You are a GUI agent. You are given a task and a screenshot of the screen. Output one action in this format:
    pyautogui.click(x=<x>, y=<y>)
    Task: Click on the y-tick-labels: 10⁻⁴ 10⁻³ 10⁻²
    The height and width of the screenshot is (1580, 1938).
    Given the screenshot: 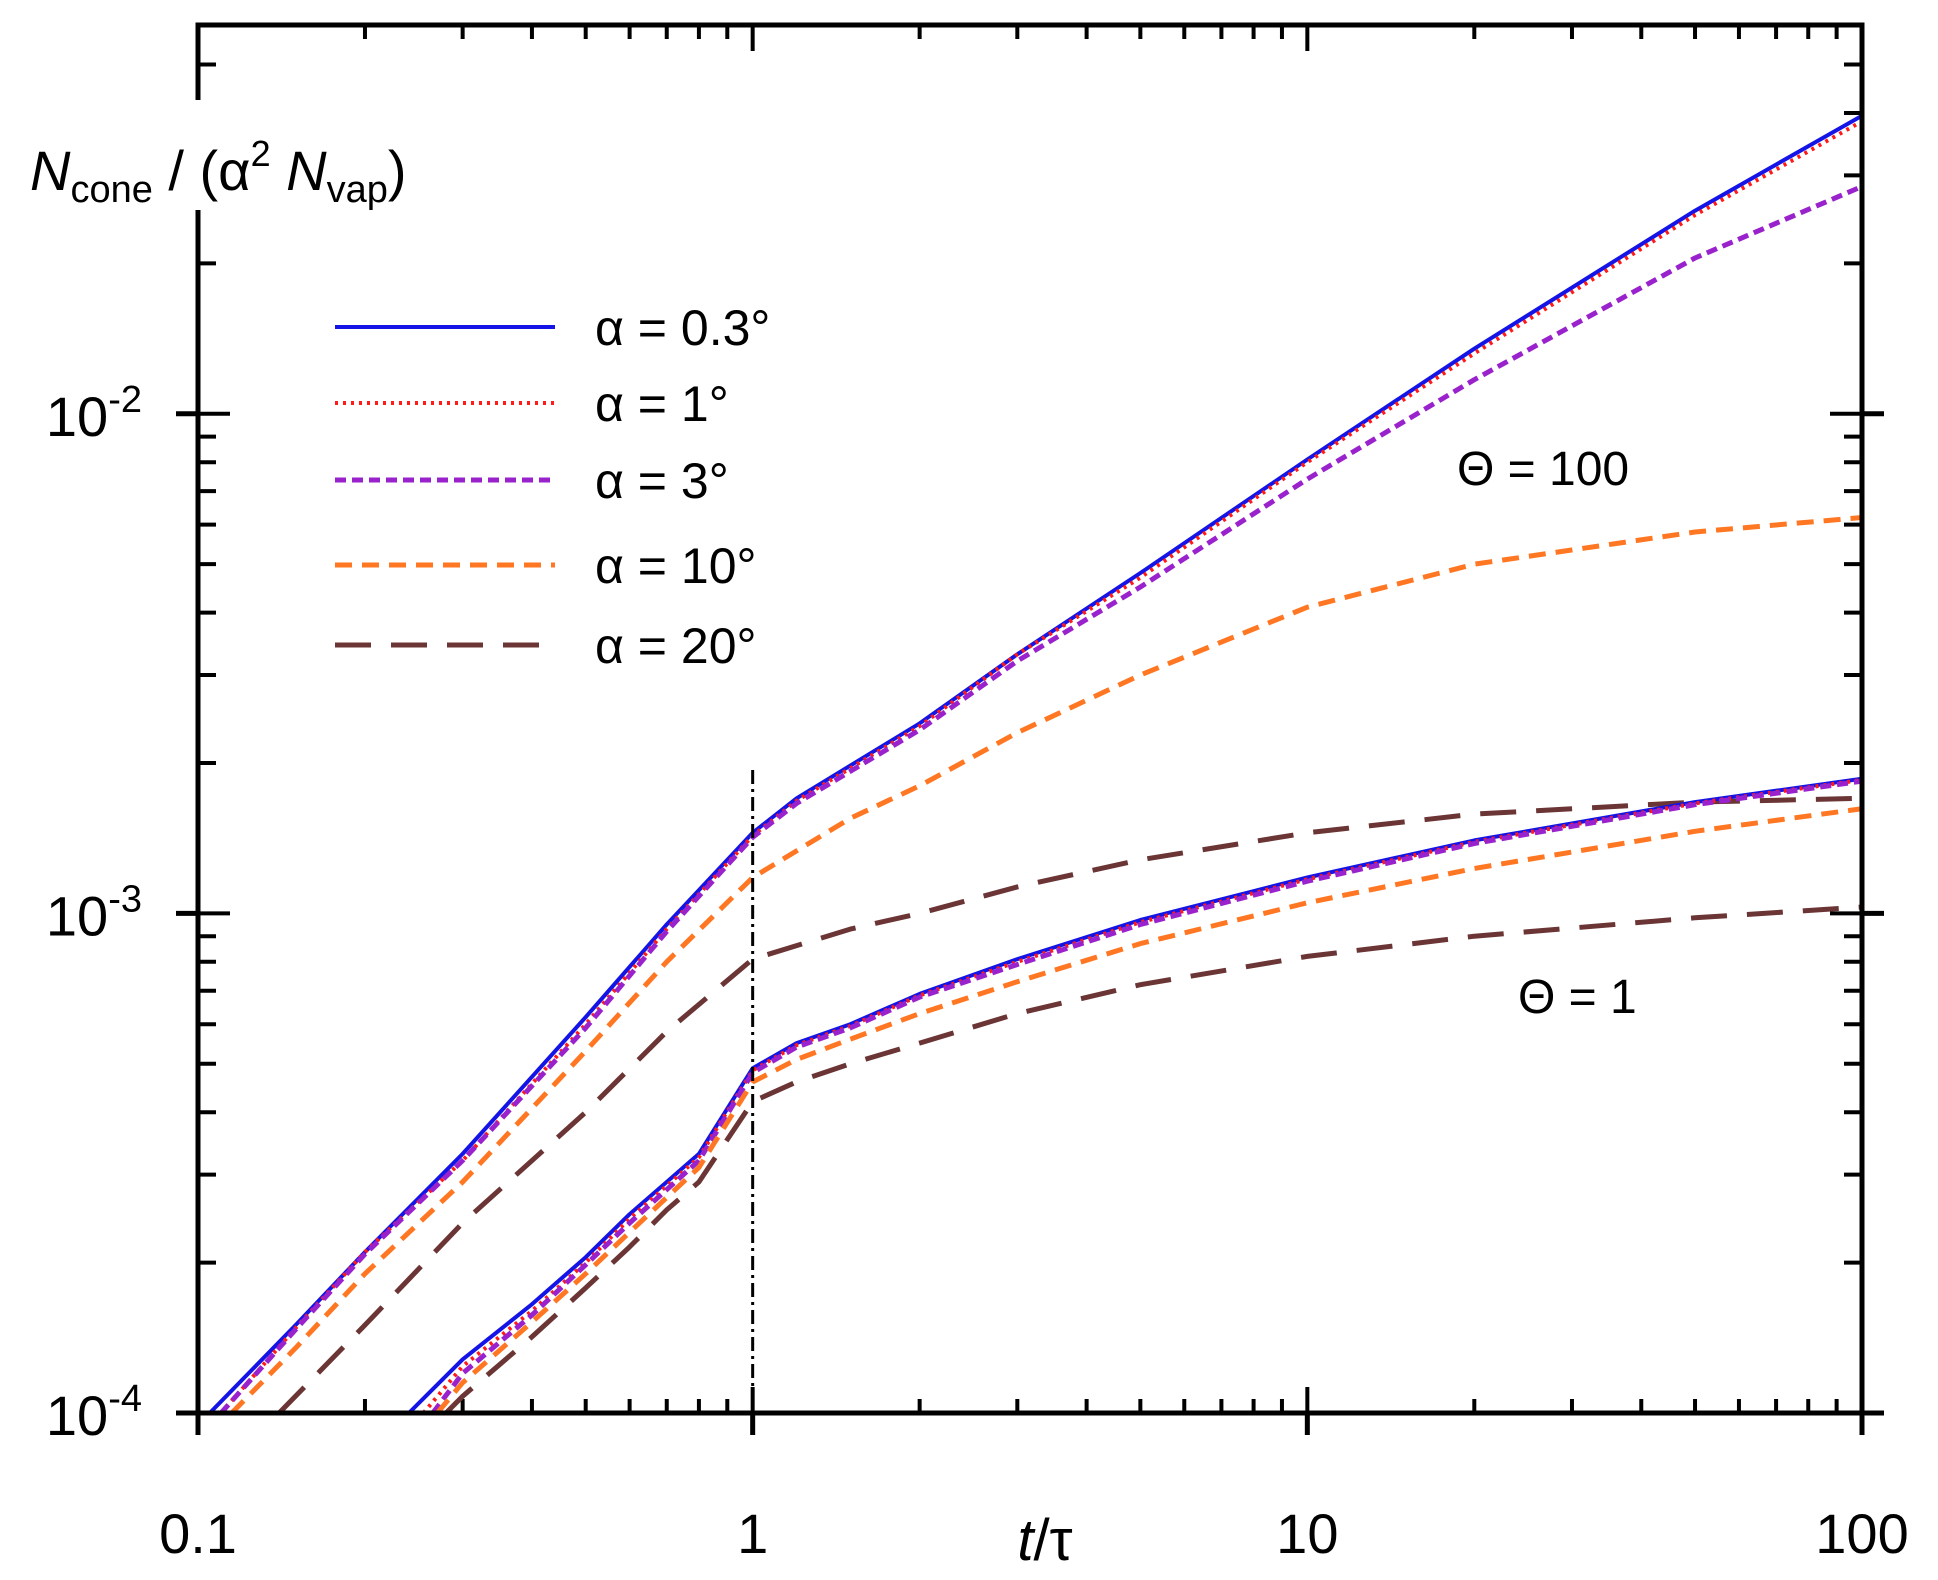 What is the action you would take?
    pyautogui.click(x=94, y=913)
    